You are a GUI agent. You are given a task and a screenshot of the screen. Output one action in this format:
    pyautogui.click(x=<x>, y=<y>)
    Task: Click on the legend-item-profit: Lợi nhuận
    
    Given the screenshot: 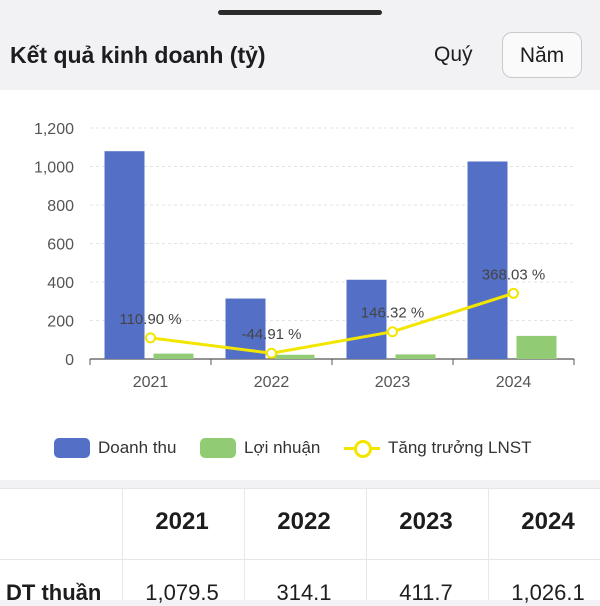 What is the action you would take?
    pyautogui.click(x=260, y=448)
    